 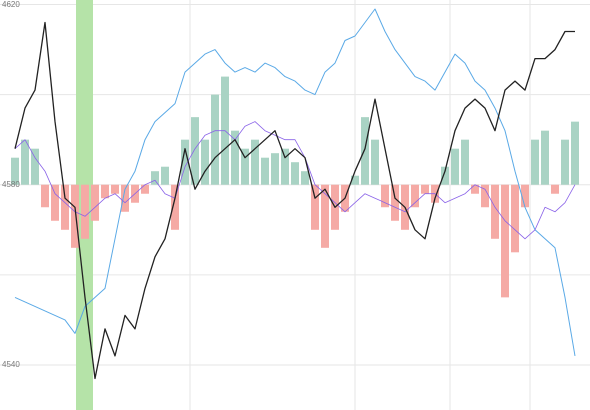 What do you see at coordinates (11, 4) in the screenshot?
I see `y-tick-label: 4620` at bounding box center [11, 4].